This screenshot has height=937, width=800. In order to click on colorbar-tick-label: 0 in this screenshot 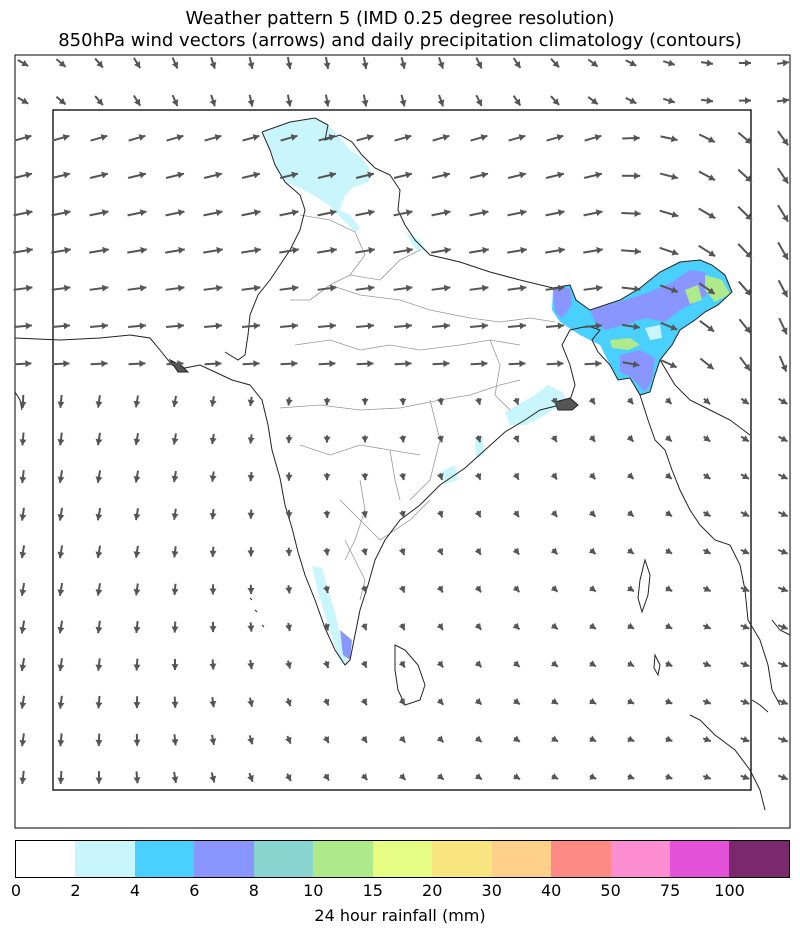, I will do `click(16, 890)`.